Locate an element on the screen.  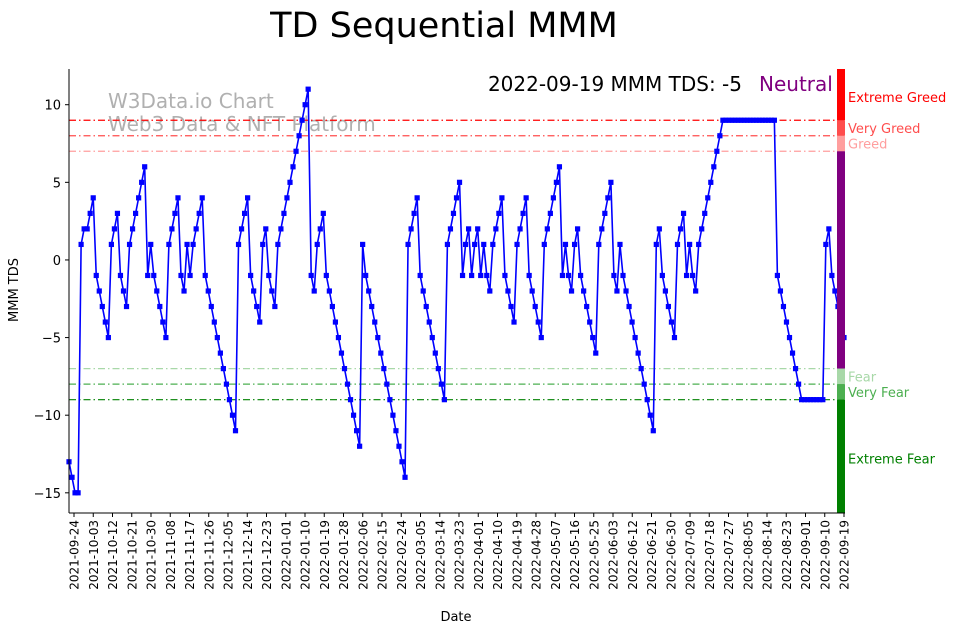
x-tick-label: 2022-06-30 is located at coordinates (671, 555).